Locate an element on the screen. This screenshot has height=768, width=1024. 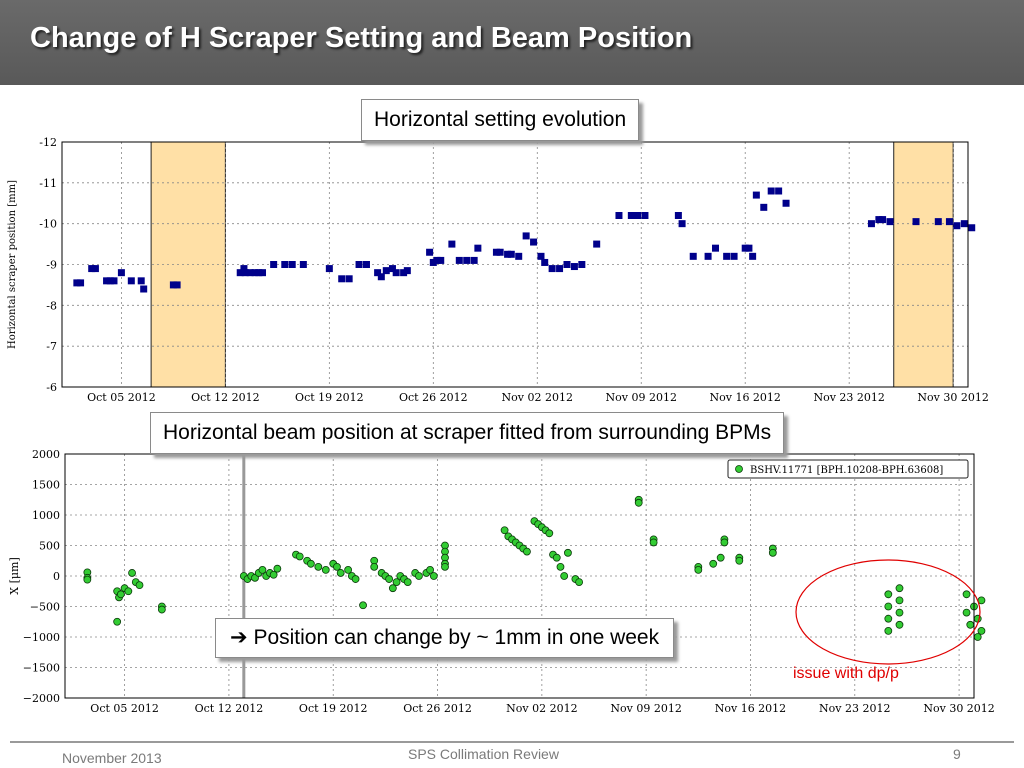
legend-box is located at coordinates (848, 469).